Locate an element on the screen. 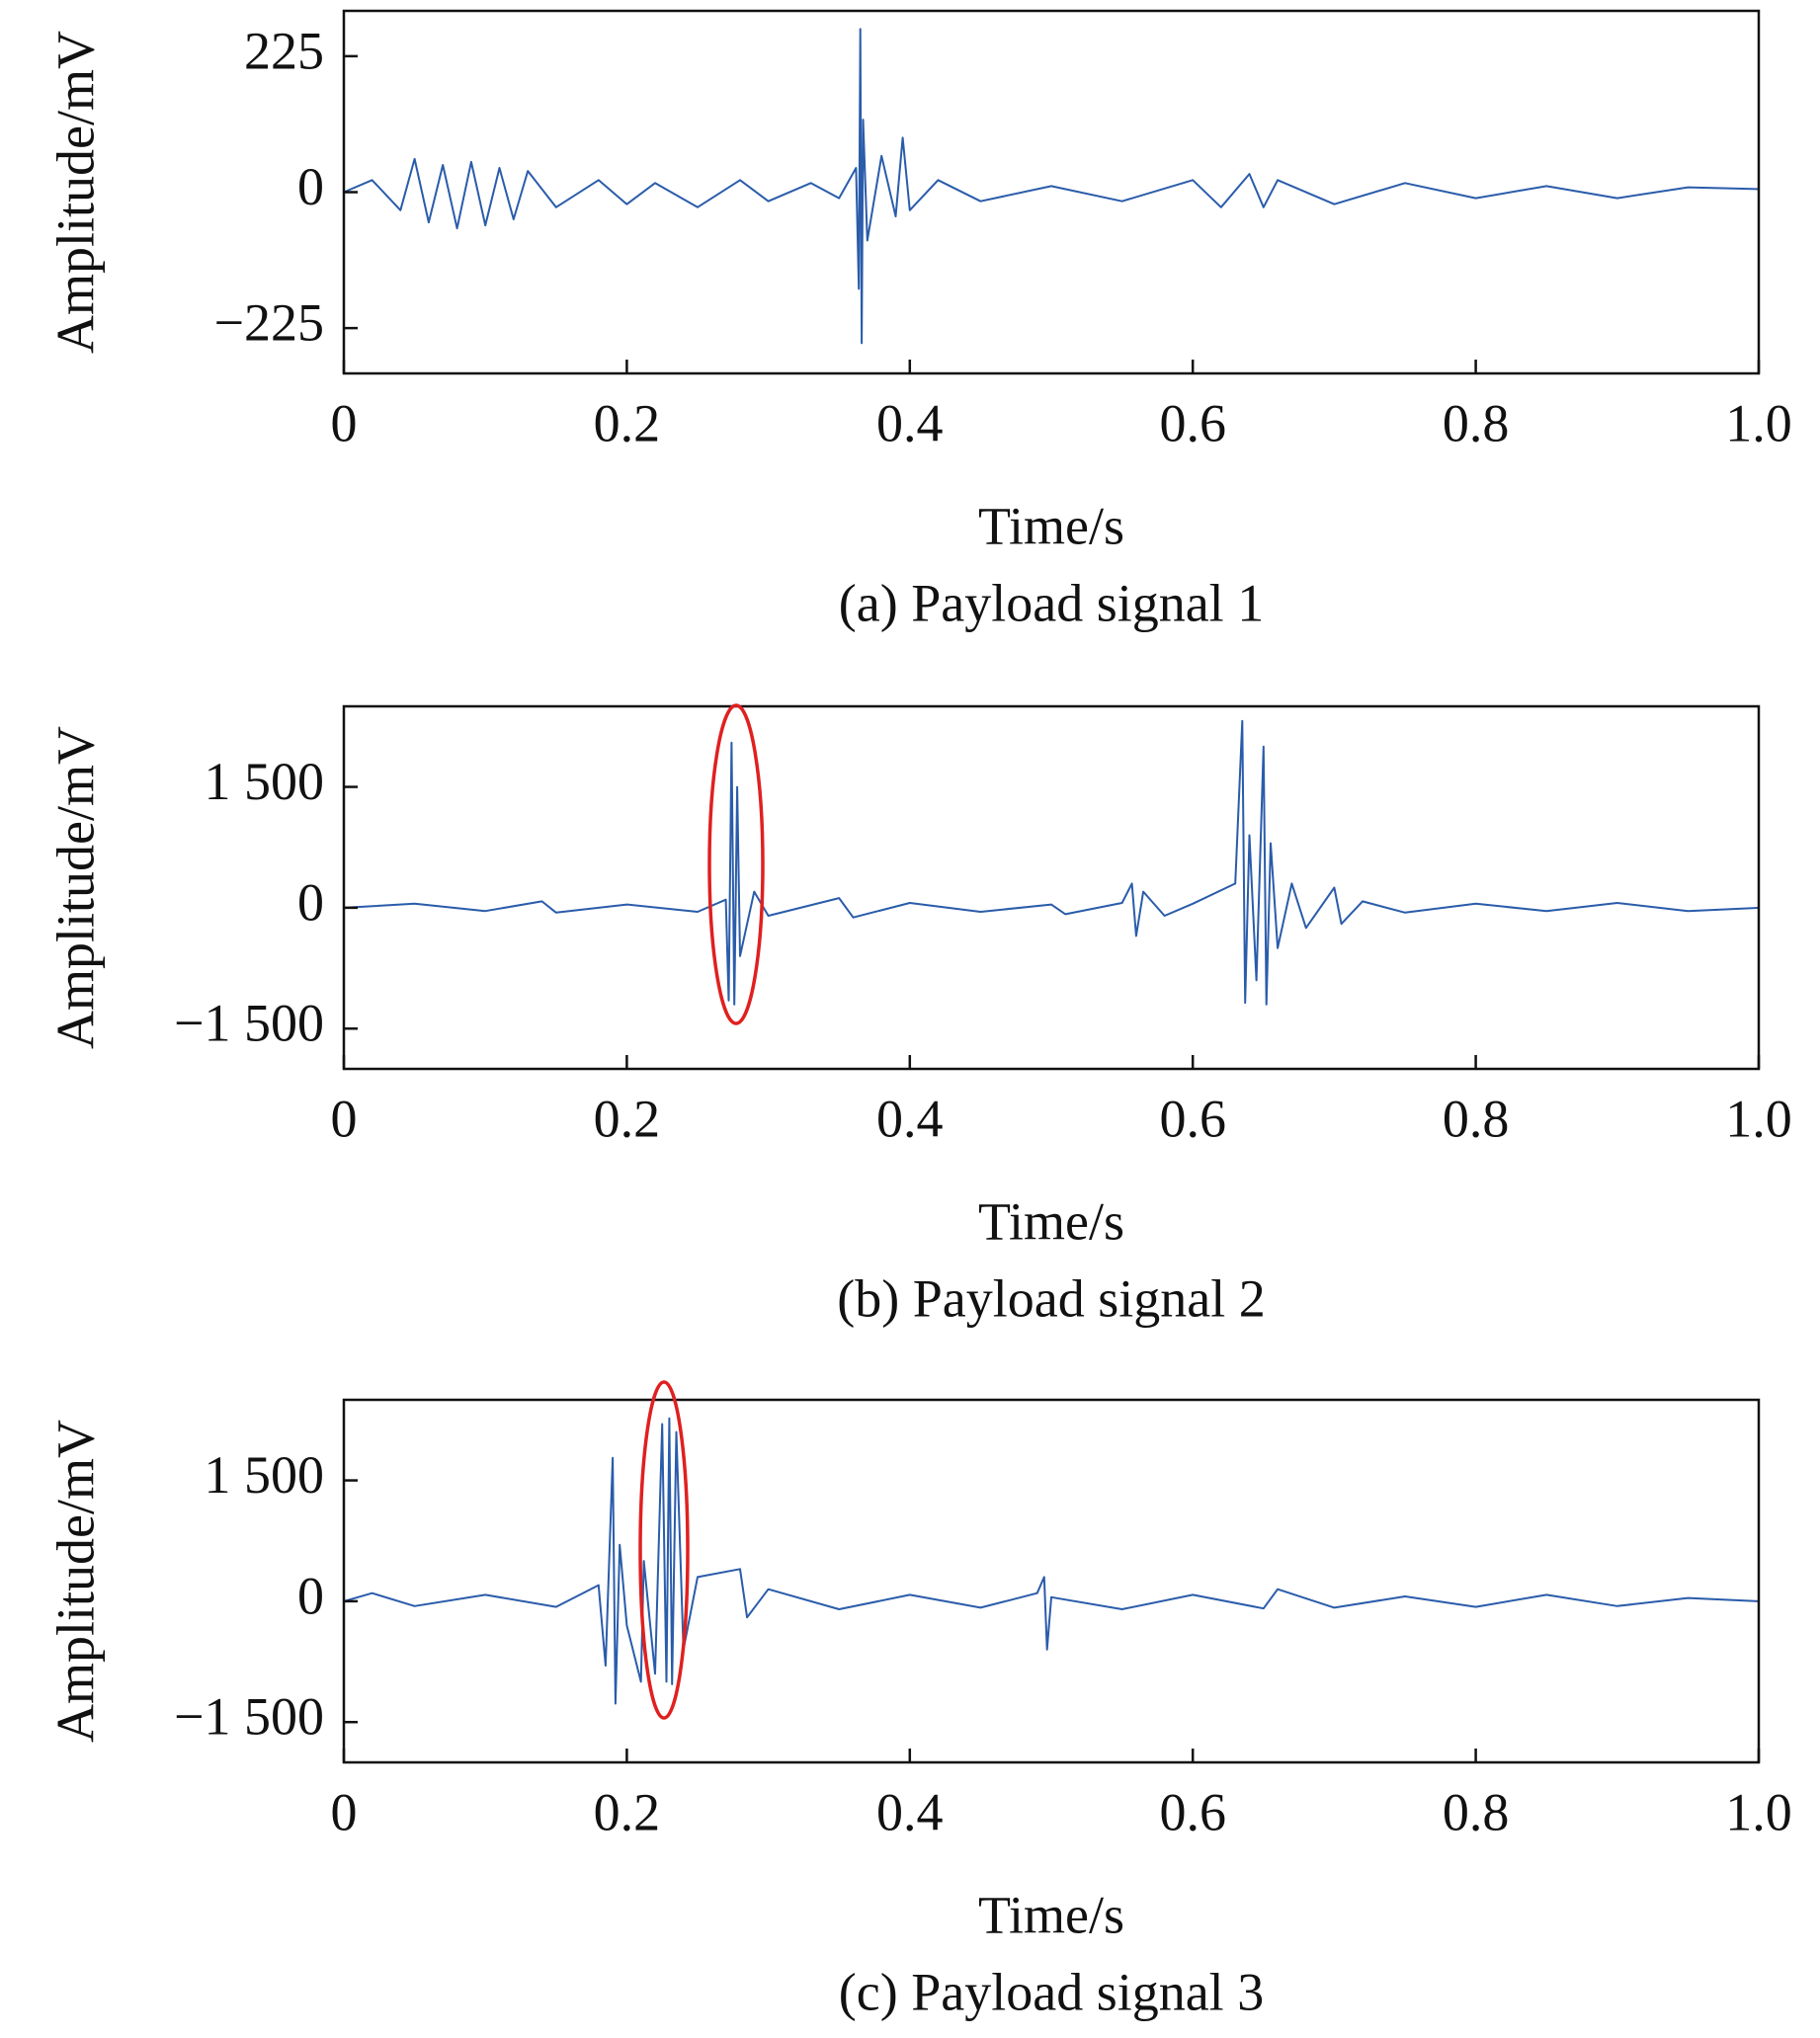  caption: (c) Payload signal 3 is located at coordinates (1051, 1991).